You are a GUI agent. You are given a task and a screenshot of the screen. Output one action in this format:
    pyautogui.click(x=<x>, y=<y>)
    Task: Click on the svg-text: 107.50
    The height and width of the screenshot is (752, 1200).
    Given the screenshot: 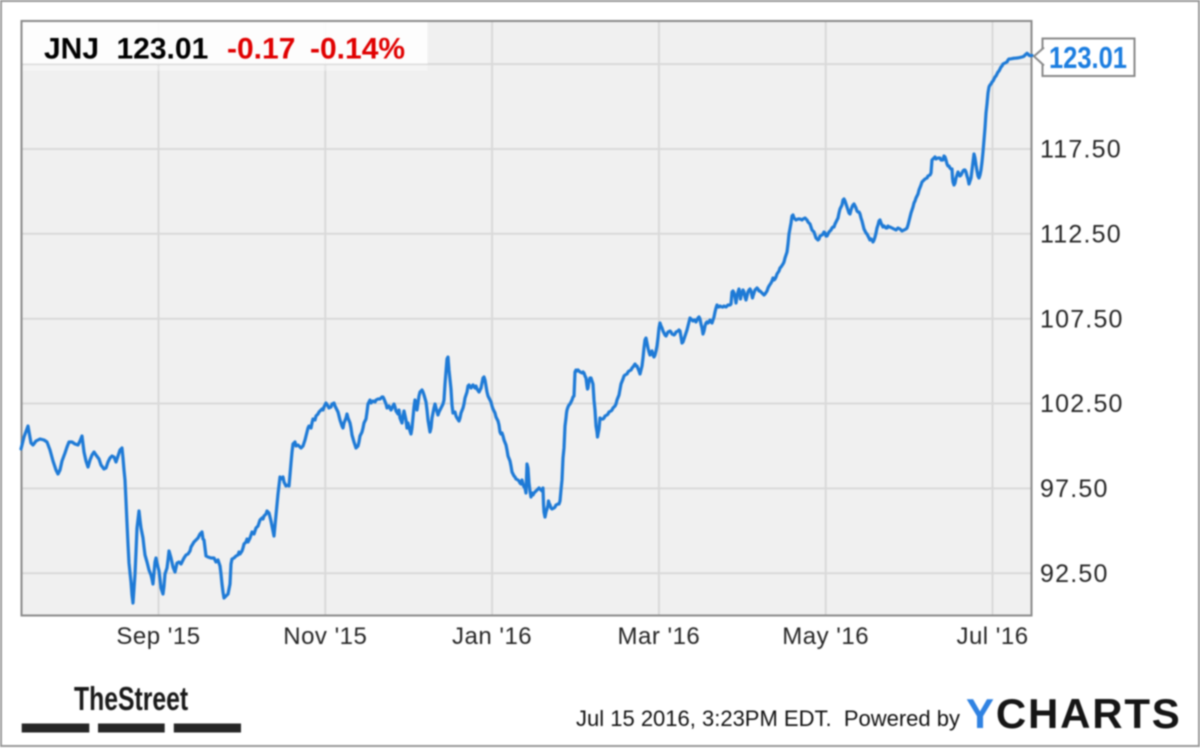 What is the action you would take?
    pyautogui.click(x=1082, y=319)
    